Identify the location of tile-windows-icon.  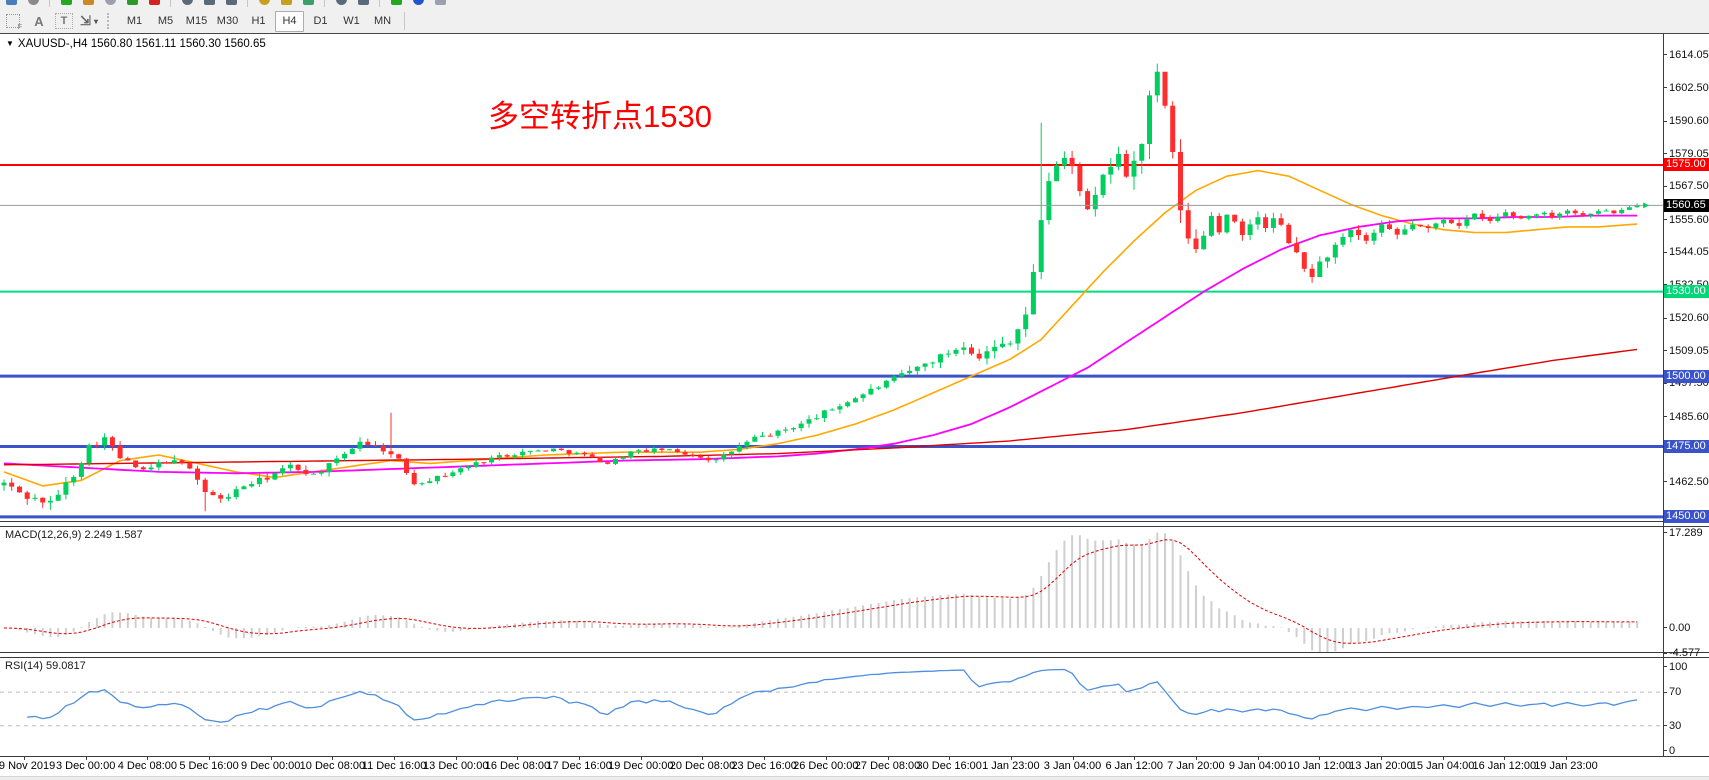
(308, 3).